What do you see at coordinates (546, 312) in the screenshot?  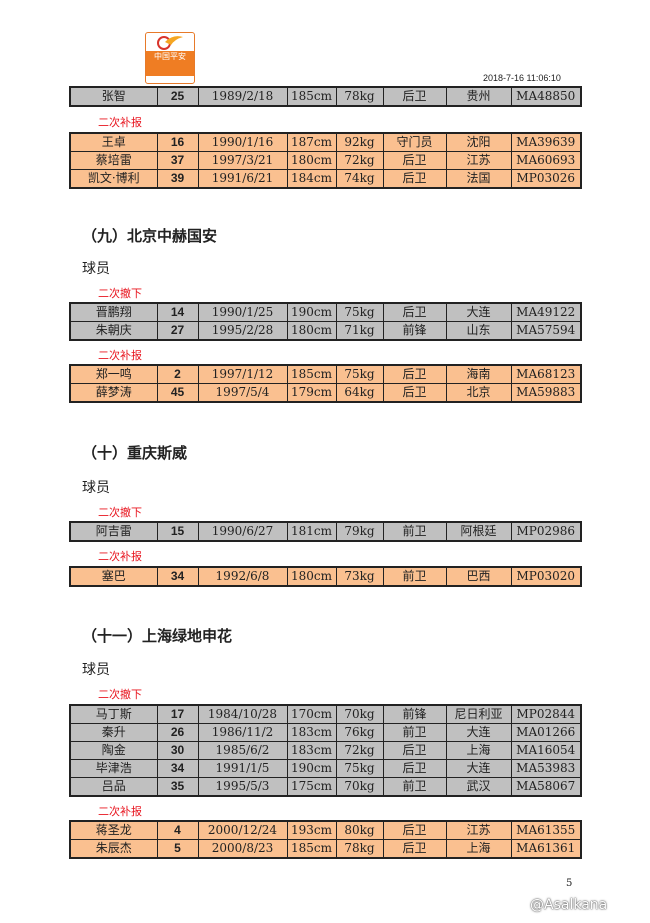 I see `registration-id-cell: MA49122` at bounding box center [546, 312].